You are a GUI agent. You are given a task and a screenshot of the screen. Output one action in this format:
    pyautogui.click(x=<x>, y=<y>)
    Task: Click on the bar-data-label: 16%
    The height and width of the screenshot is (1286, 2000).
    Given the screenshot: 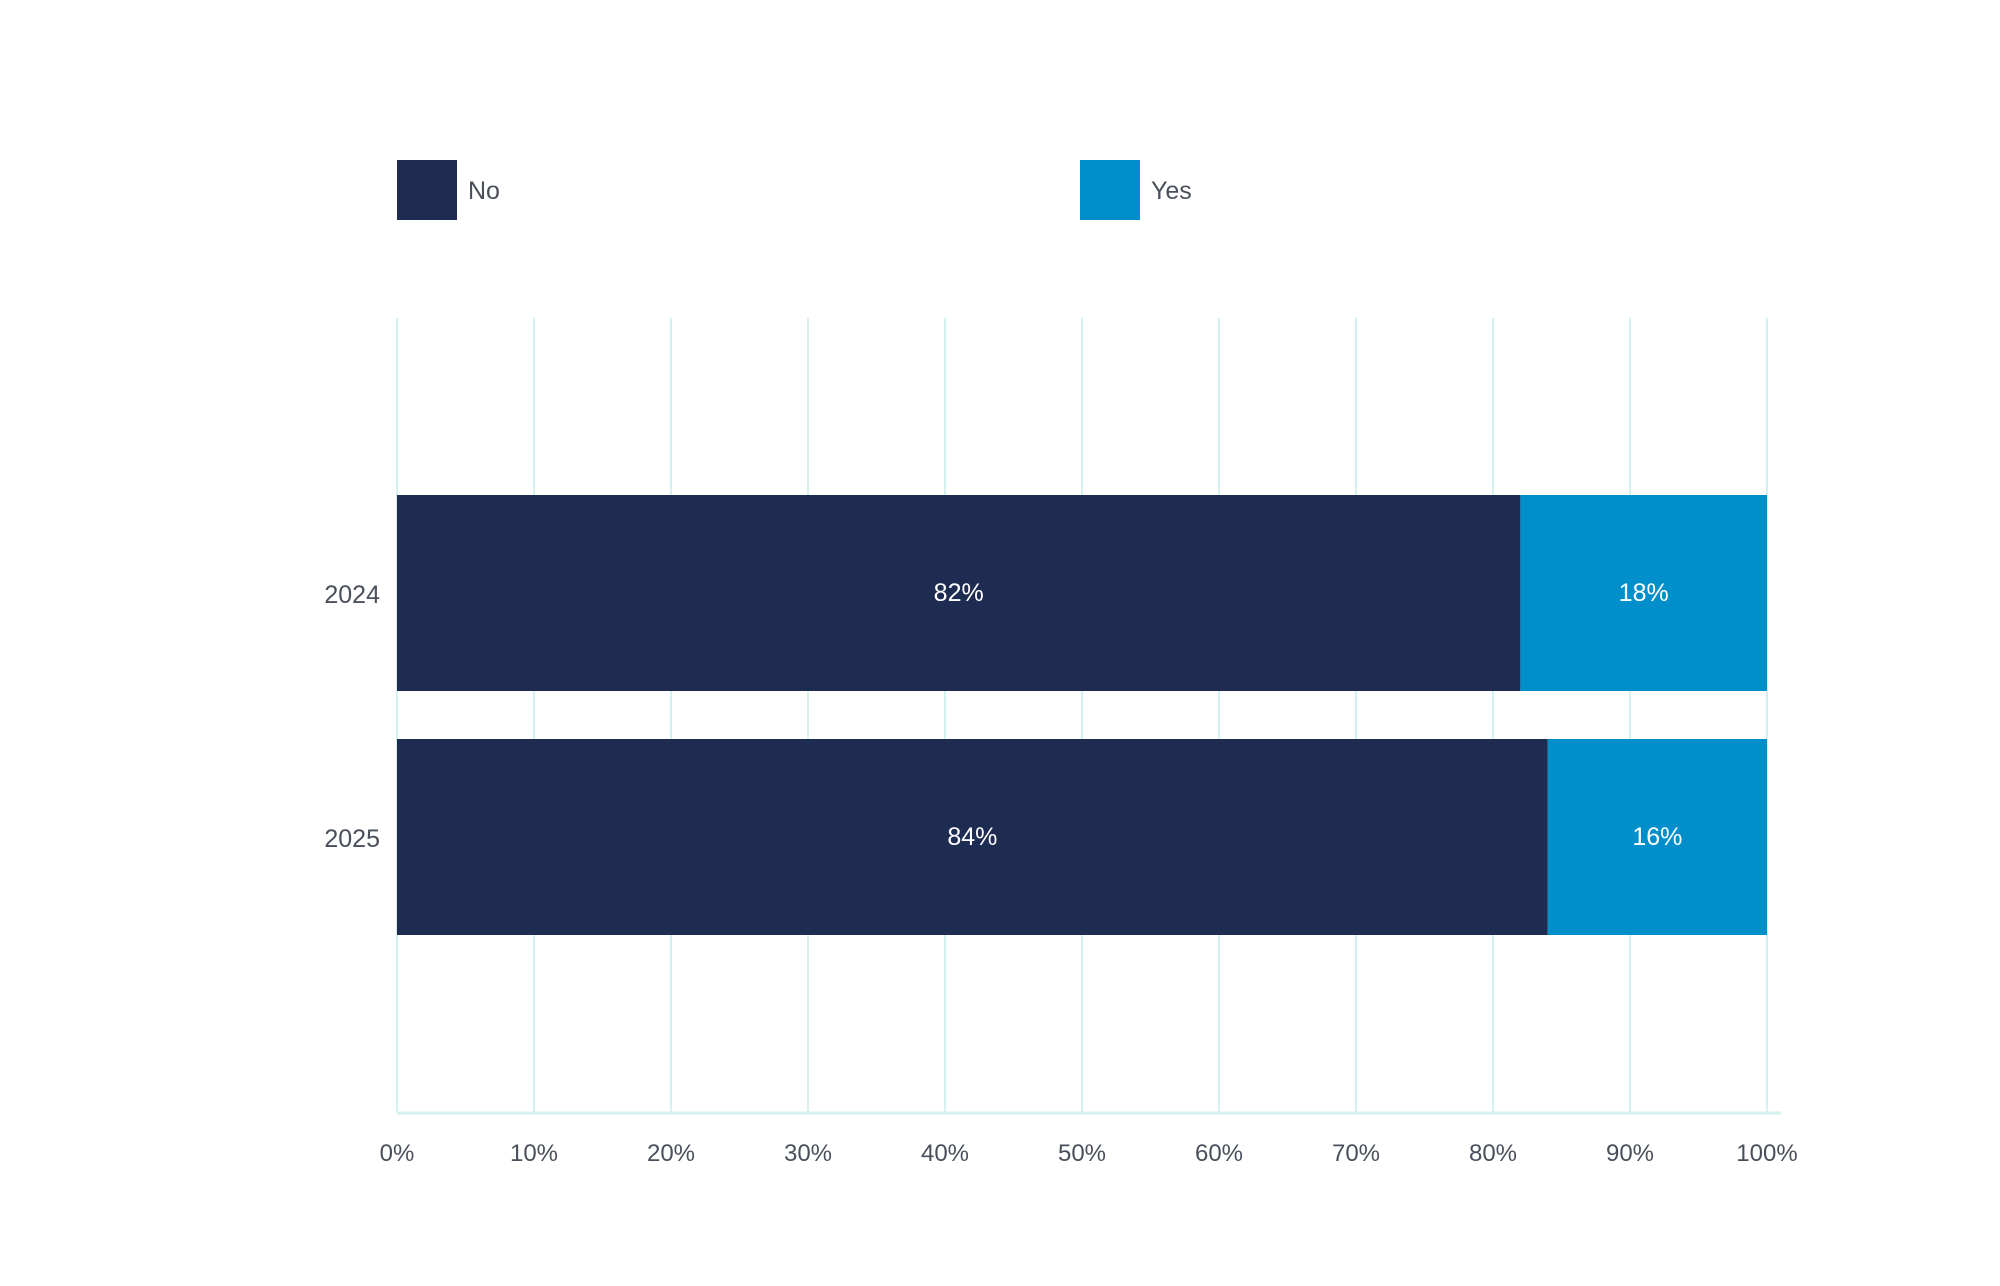 What is the action you would take?
    pyautogui.click(x=1657, y=837)
    